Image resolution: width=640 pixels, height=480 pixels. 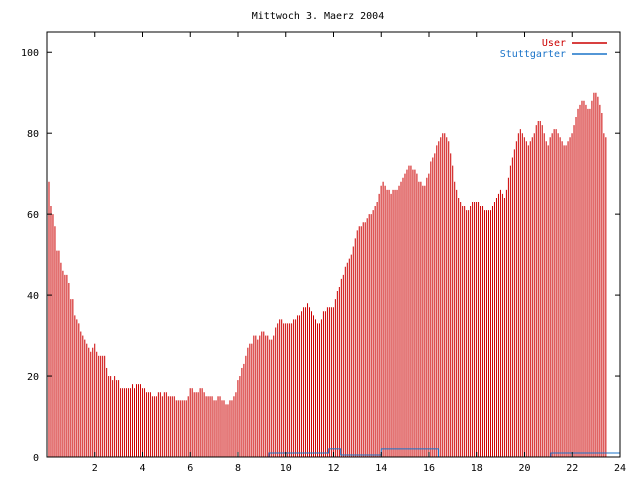 What do you see at coordinates (33, 215) in the screenshot?
I see `y-tick-label: 60` at bounding box center [33, 215].